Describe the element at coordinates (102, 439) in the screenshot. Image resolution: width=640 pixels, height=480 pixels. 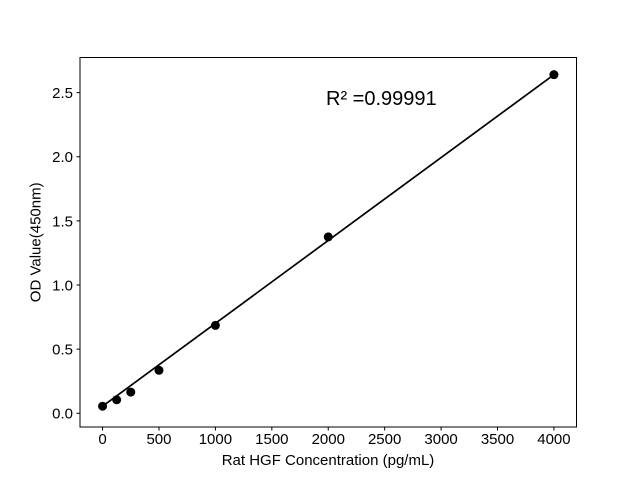
I see `x-tick-label: 0` at that location.